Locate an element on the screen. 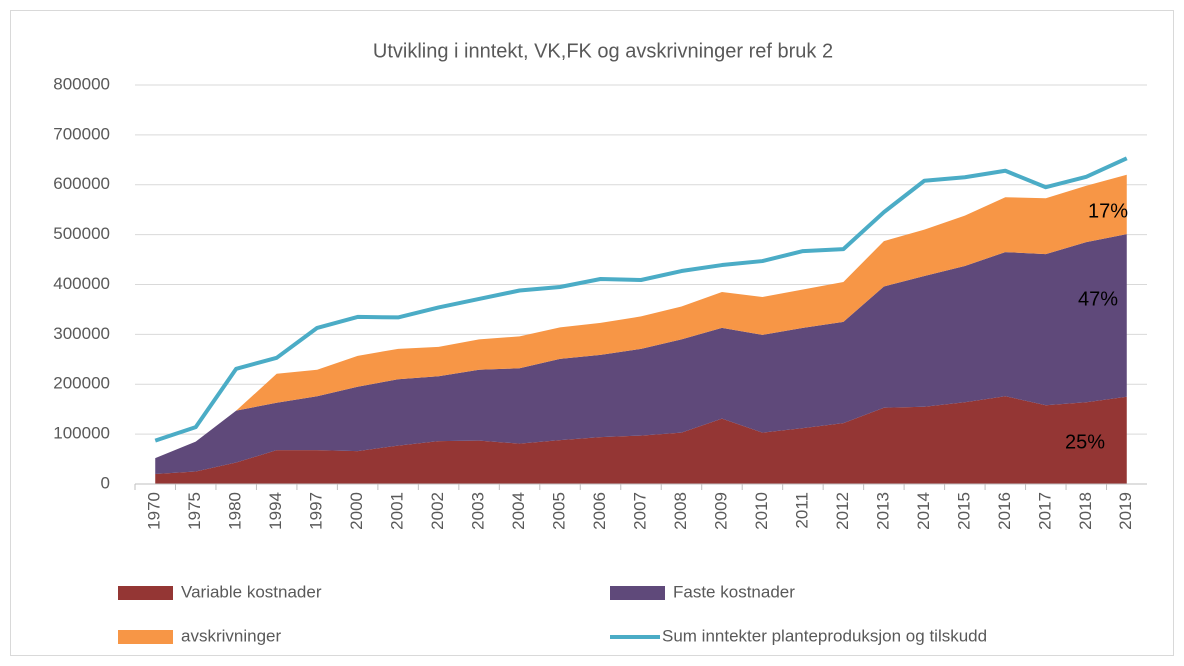  x-tick-label: 2014 is located at coordinates (923, 511).